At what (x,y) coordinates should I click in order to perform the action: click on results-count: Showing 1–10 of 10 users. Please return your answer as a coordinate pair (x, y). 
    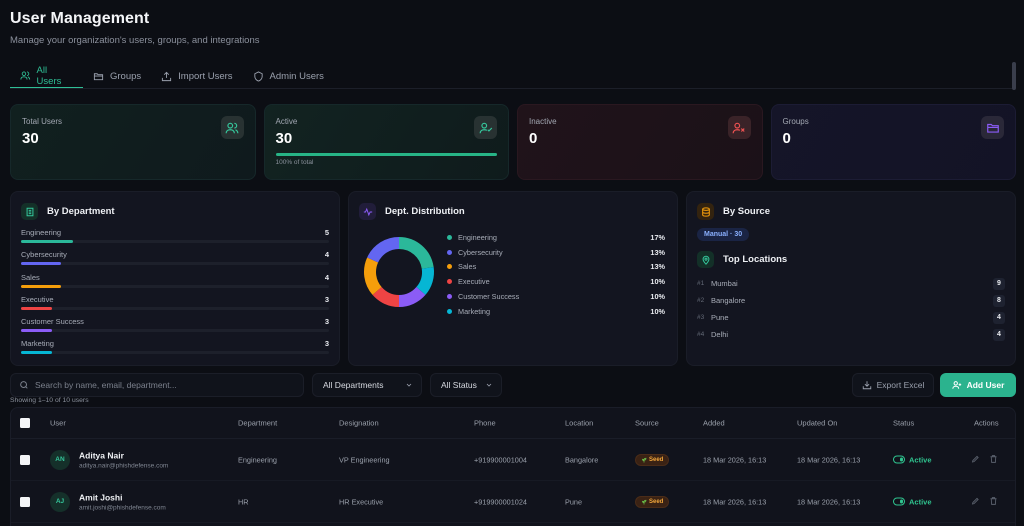
    Looking at the image, I should click on (49, 400).